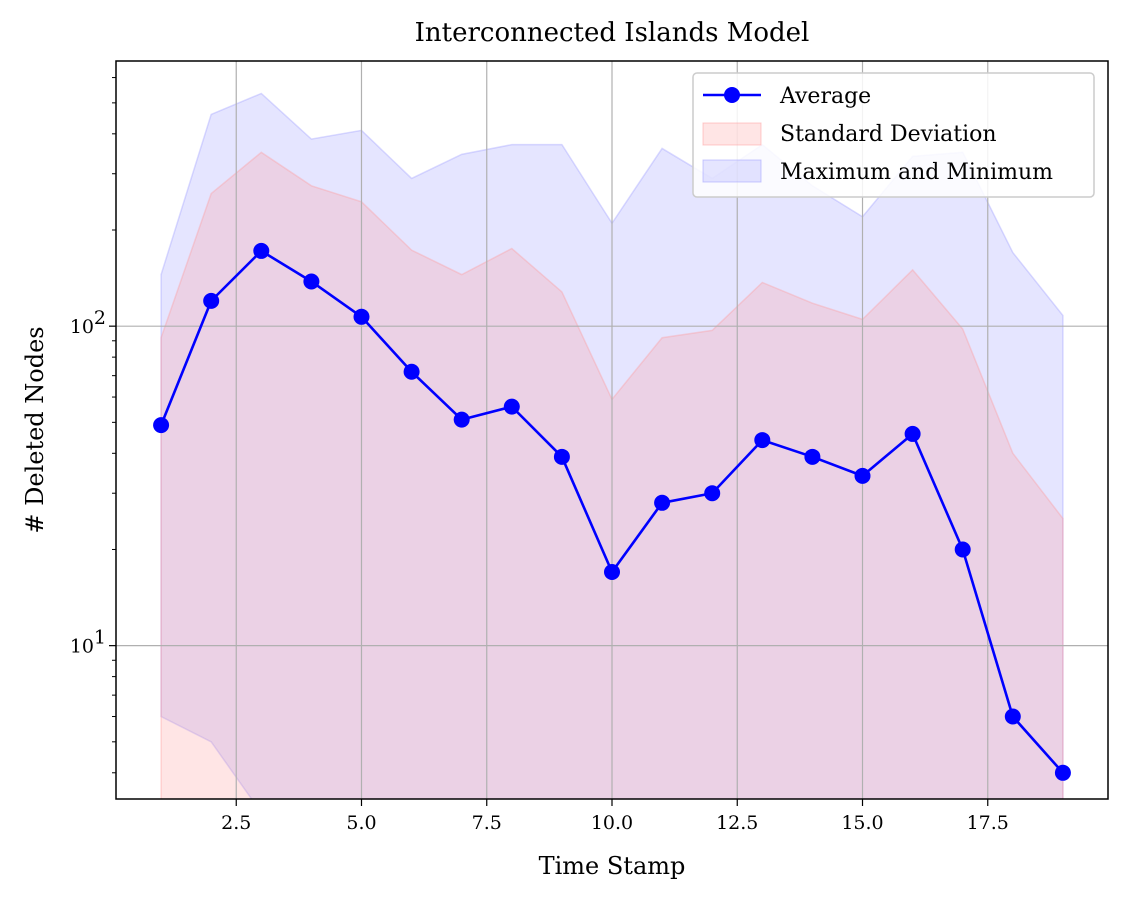  Describe the element at coordinates (487, 823) in the screenshot. I see `x-tick-label: 7.5` at that location.